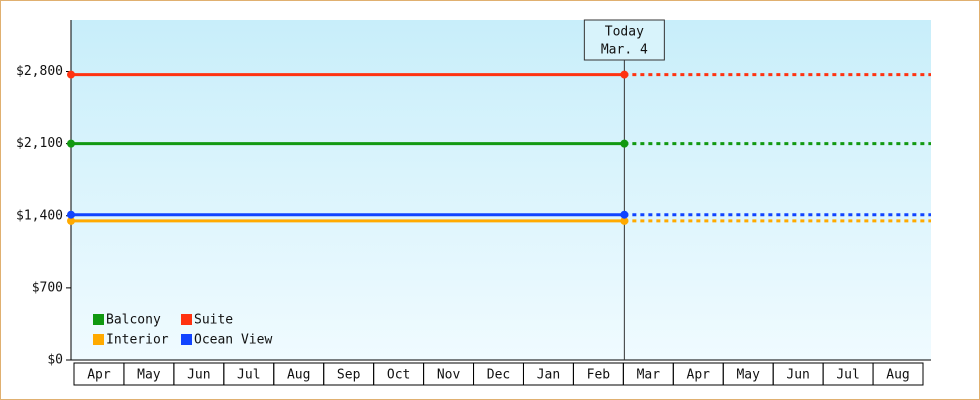  I want to click on today-box, so click(624, 40).